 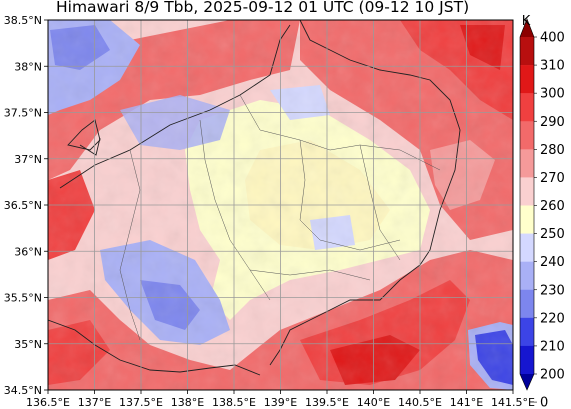 What do you see at coordinates (23, 390) in the screenshot?
I see `y-tick-label: 34.5°N` at bounding box center [23, 390].